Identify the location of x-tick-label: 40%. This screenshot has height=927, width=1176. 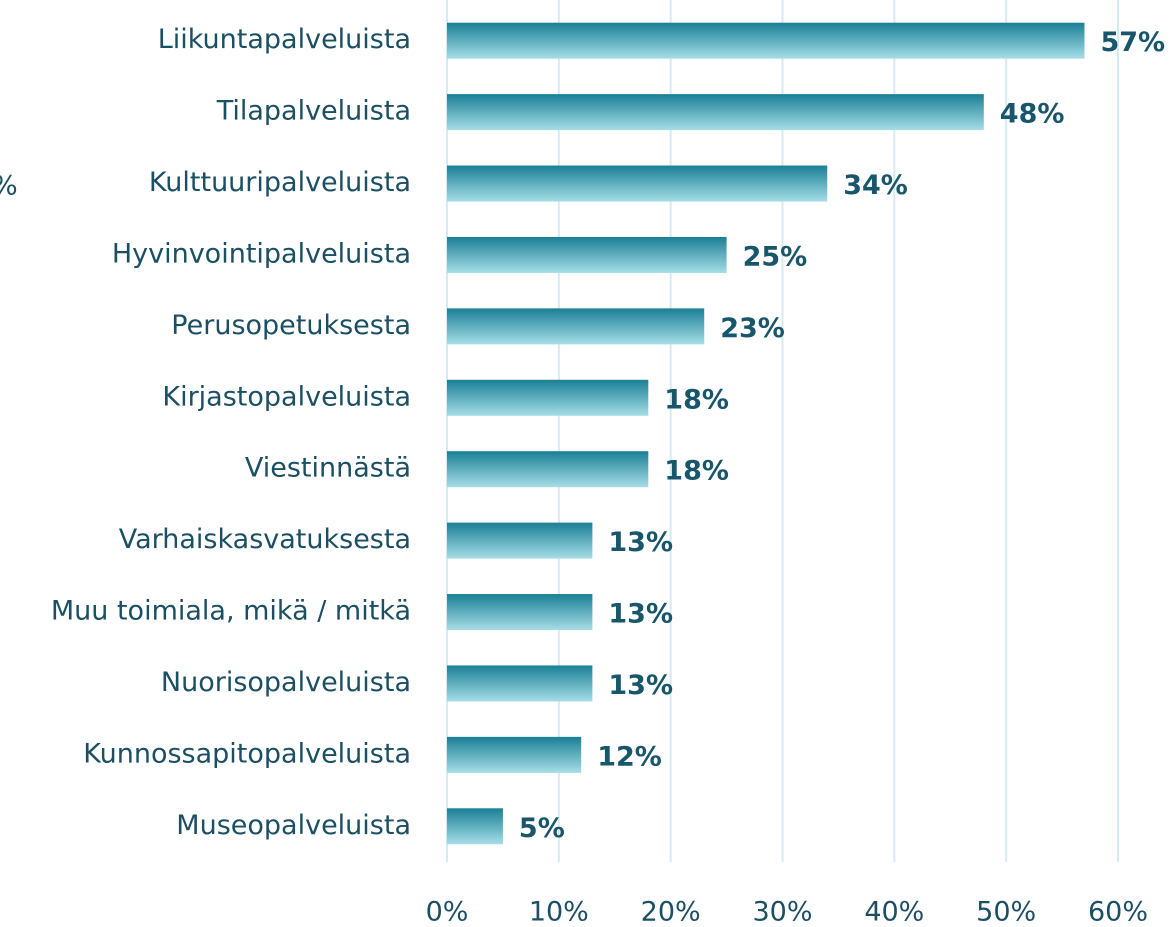
(894, 912).